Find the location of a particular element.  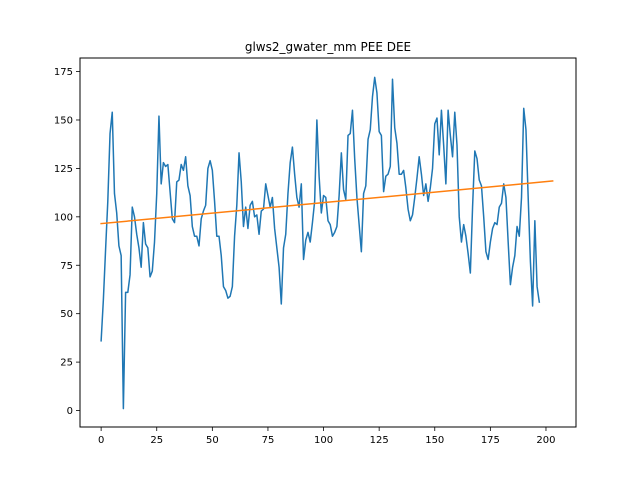

x-tick-label: 175 is located at coordinates (490, 440).